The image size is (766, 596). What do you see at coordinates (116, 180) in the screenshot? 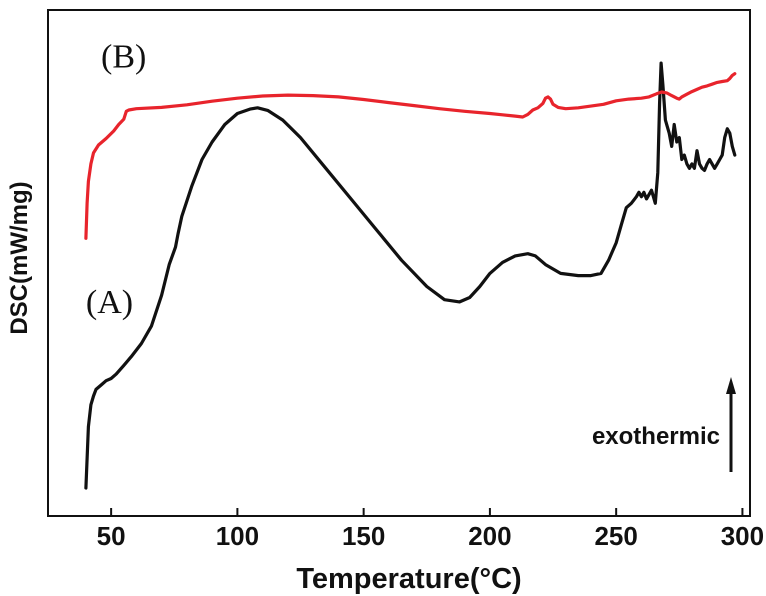
I see `series-labels: (A) (B)` at bounding box center [116, 180].